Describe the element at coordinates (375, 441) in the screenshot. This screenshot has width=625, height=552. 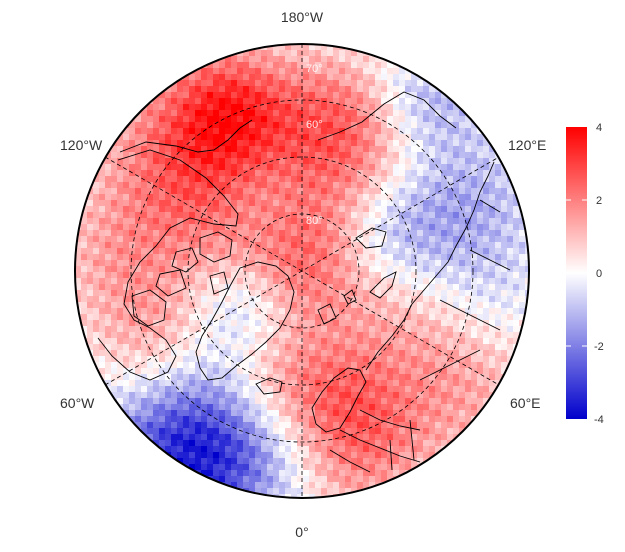
I see `europe-borders` at that location.